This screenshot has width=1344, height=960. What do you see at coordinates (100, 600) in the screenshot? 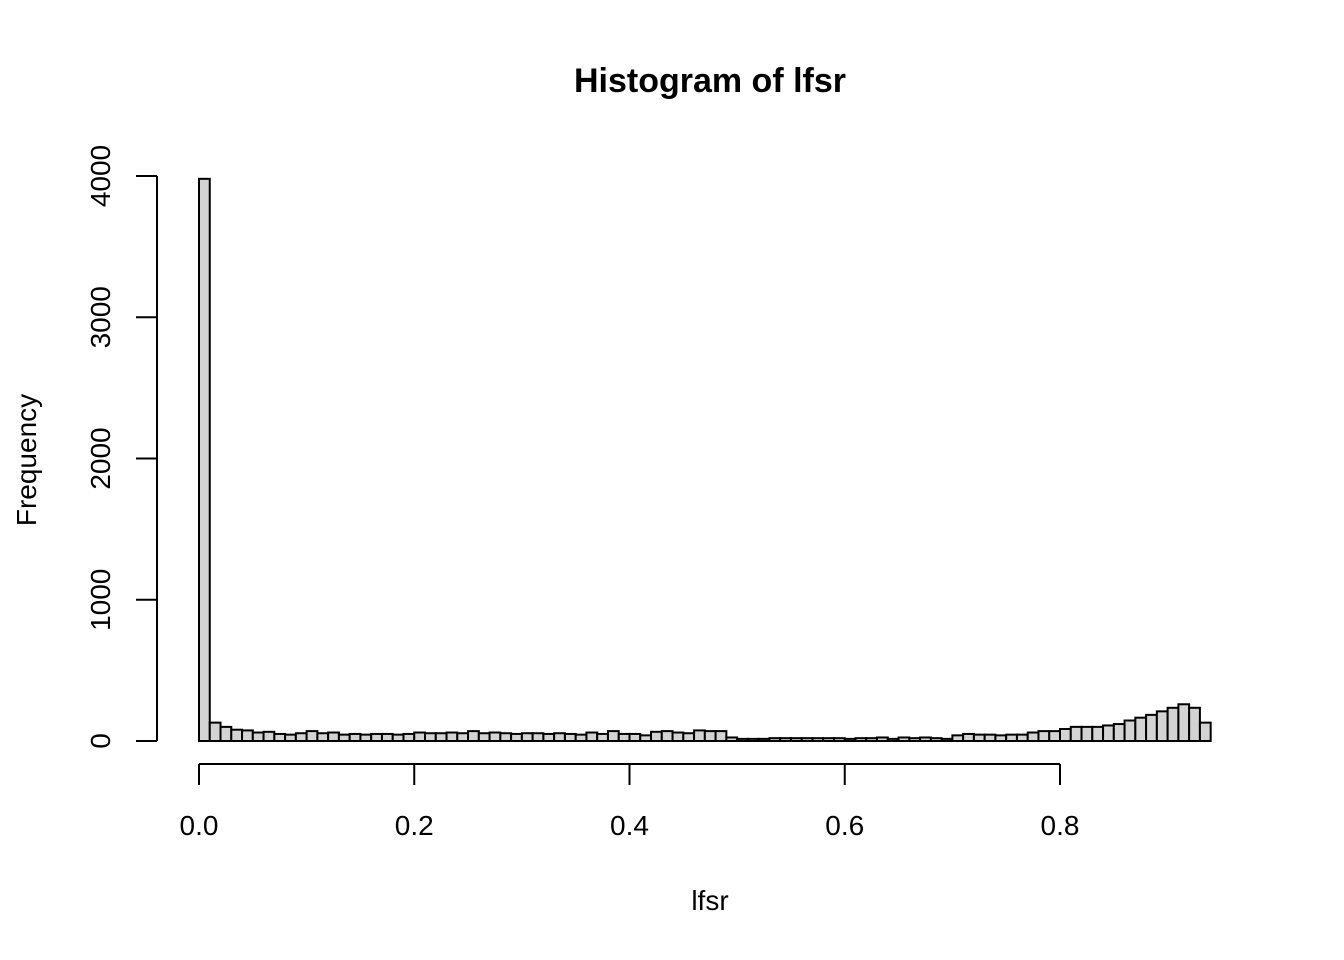
I see `y-tick-label: 1000` at bounding box center [100, 600].